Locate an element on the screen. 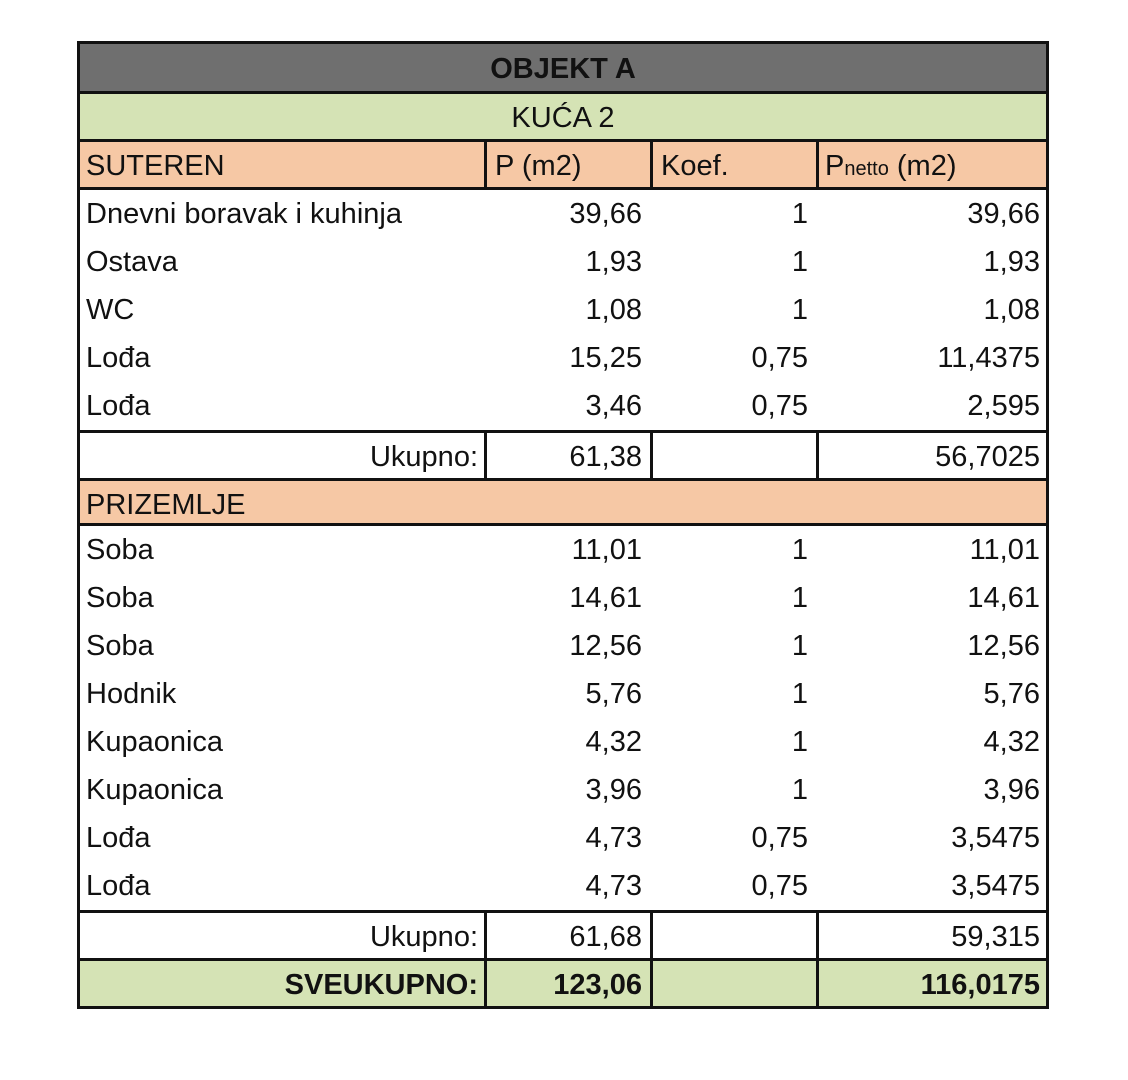  room-name: Dnevni boravak i kuhinja is located at coordinates (244, 214).